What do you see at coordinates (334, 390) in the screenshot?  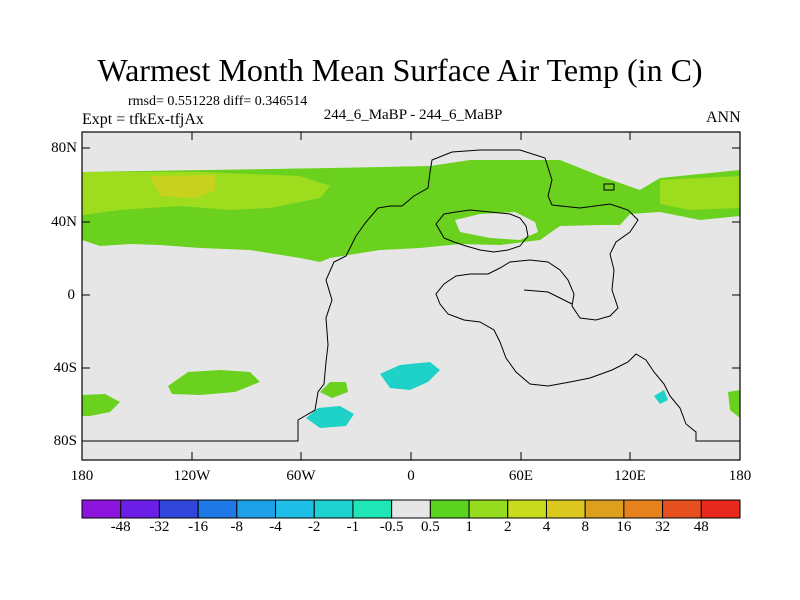 I see `anomaly-region-south-atlantic` at bounding box center [334, 390].